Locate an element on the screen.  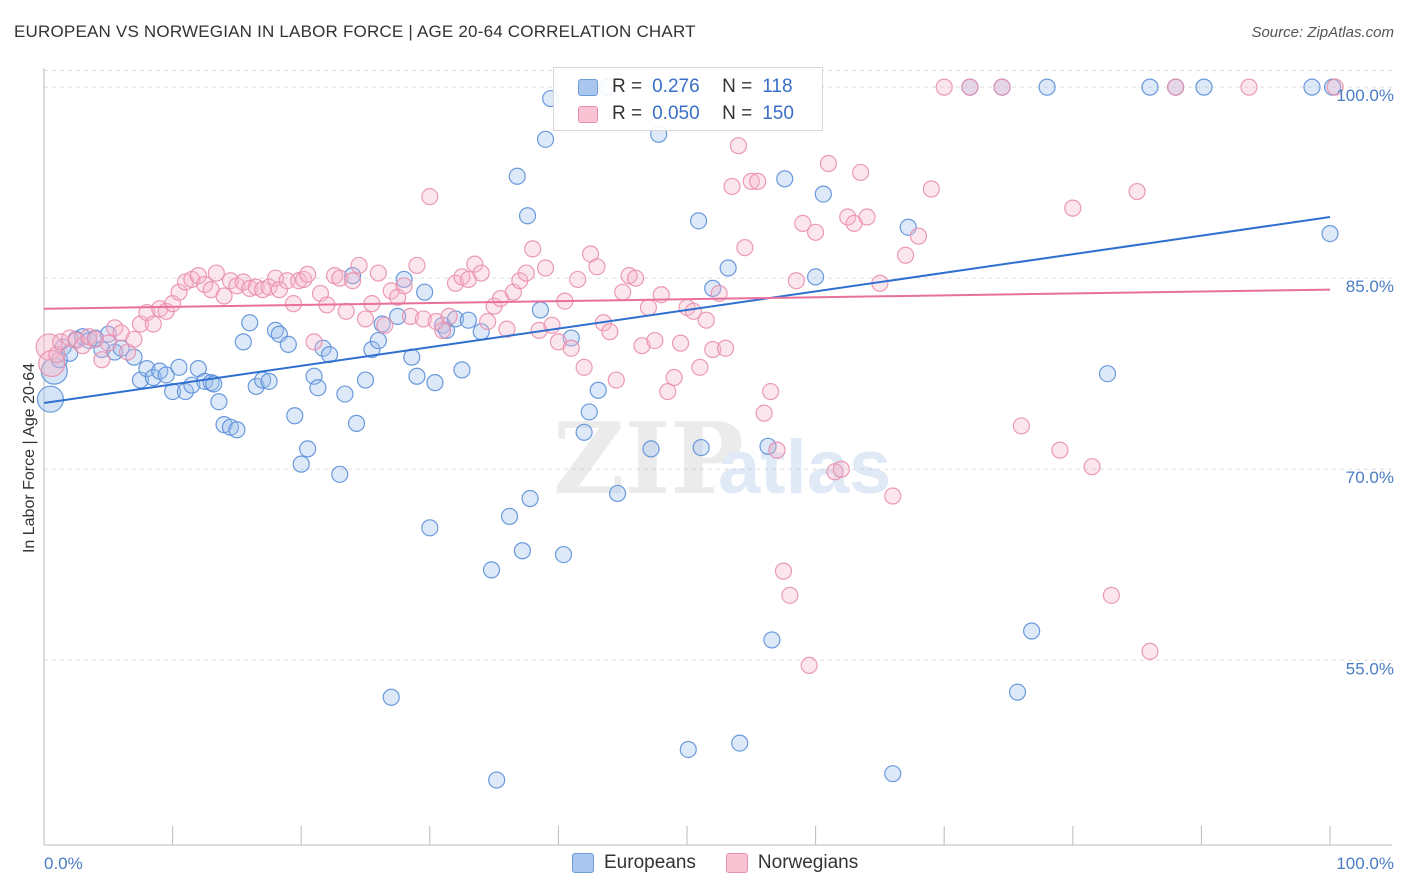
x-tick-label-min: 0.0% is located at coordinates (63, 863).